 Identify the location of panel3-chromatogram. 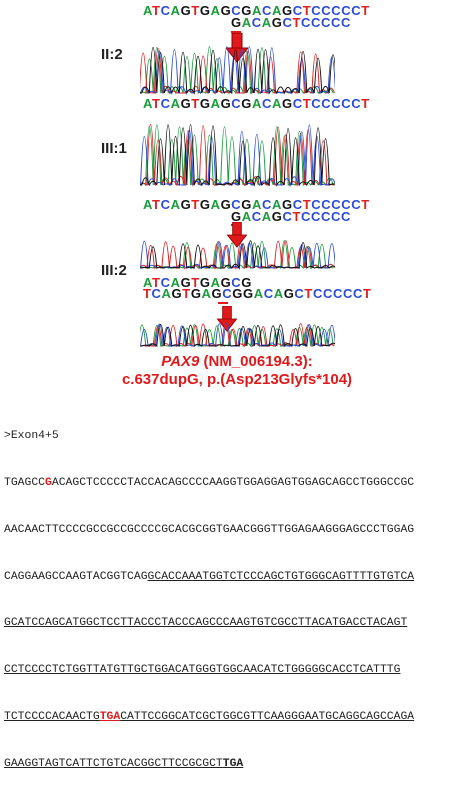
(237, 255).